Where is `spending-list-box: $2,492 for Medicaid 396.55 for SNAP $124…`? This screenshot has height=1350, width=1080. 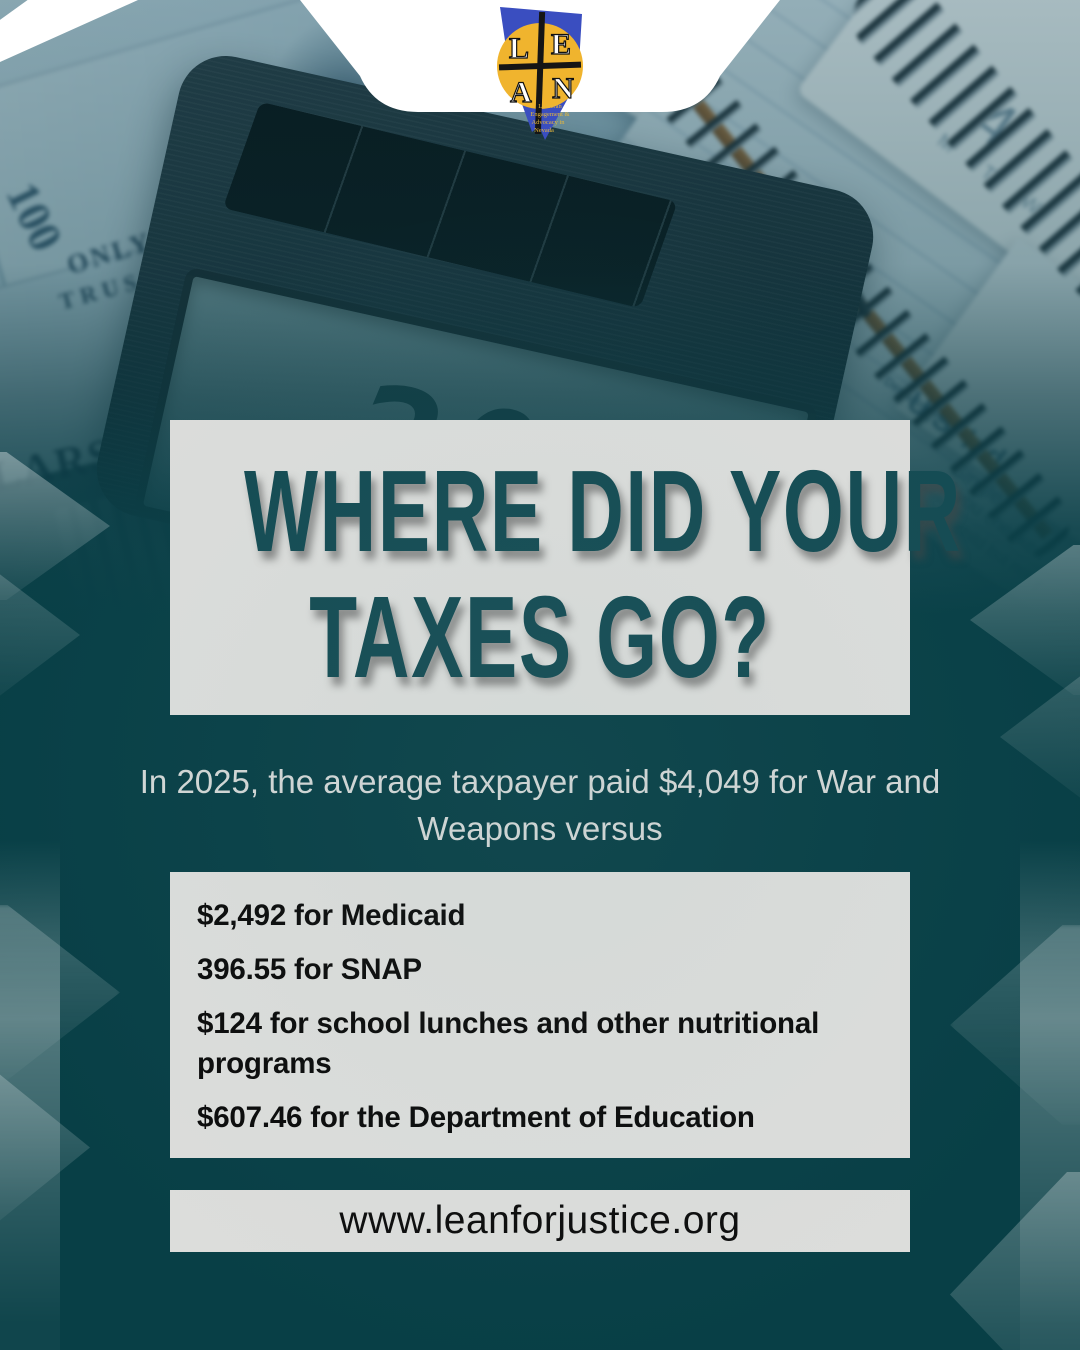
spending-list-box: $2,492 for Medicaid 396.55 for SNAP $124… is located at coordinates (540, 1015).